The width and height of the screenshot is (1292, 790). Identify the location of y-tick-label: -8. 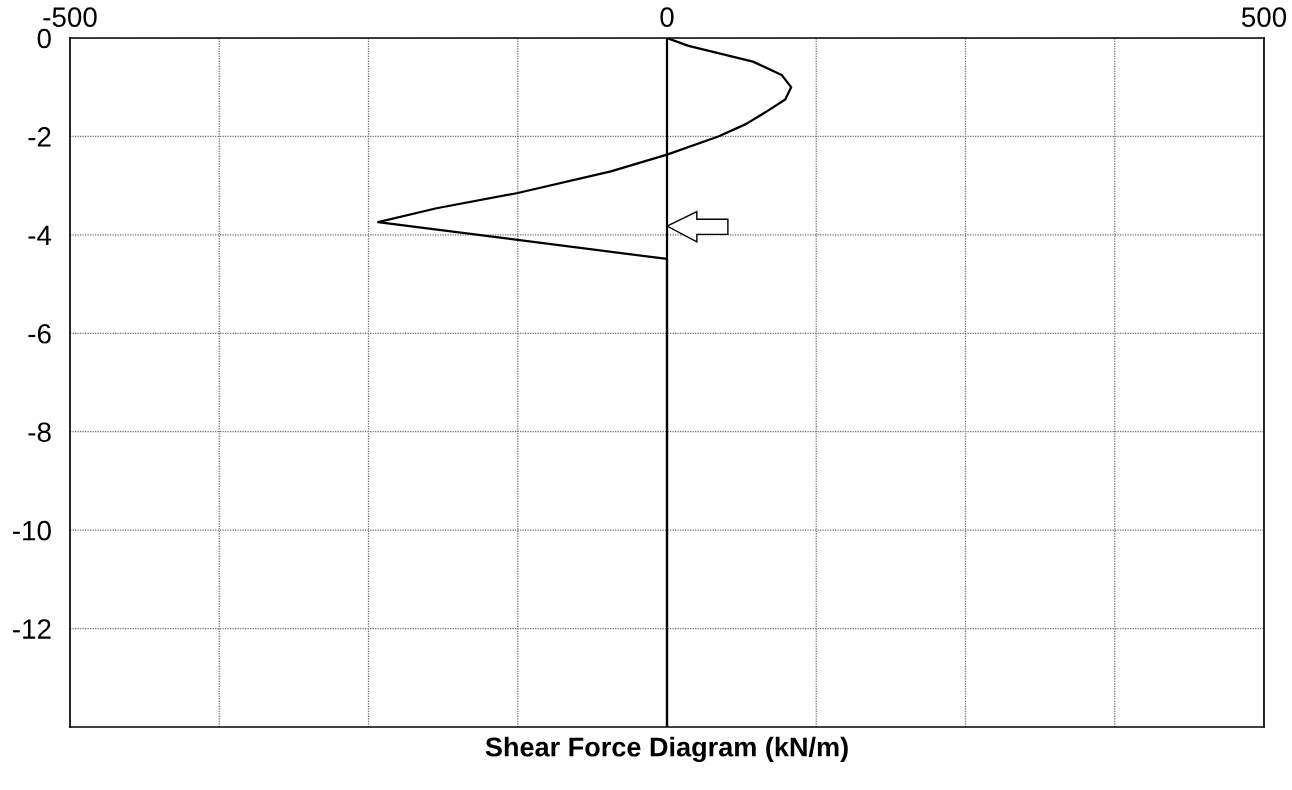
(39, 432).